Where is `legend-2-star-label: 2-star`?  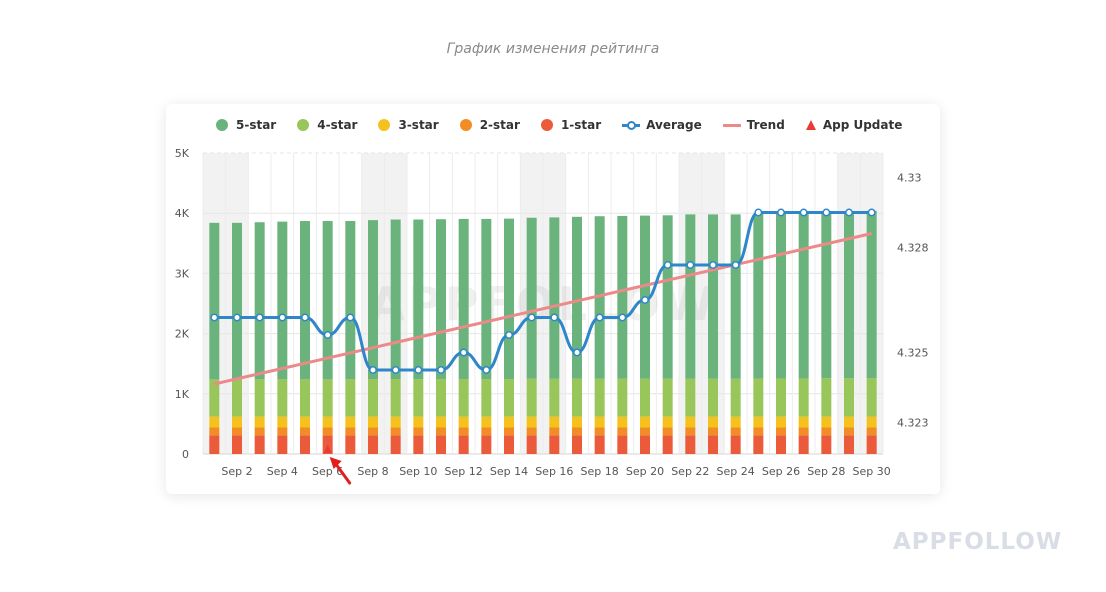 legend-2-star-label: 2-star is located at coordinates (499, 125).